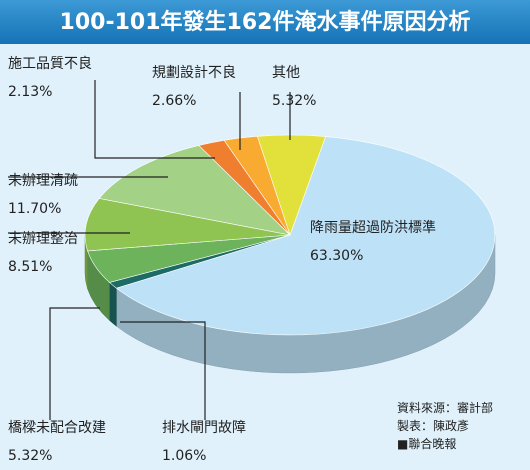  Describe the element at coordinates (174, 101) in the screenshot. I see `value-label: 2.66%` at that location.